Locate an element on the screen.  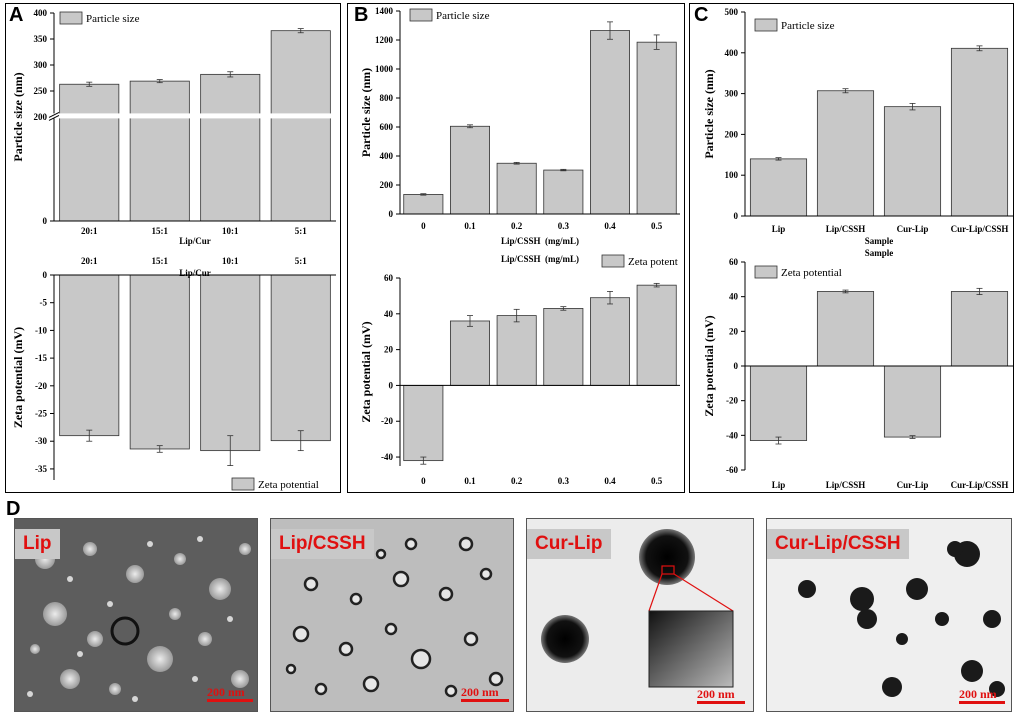
scale-text-cur-lip-cssh: 200 nm is located at coordinates (978, 694).